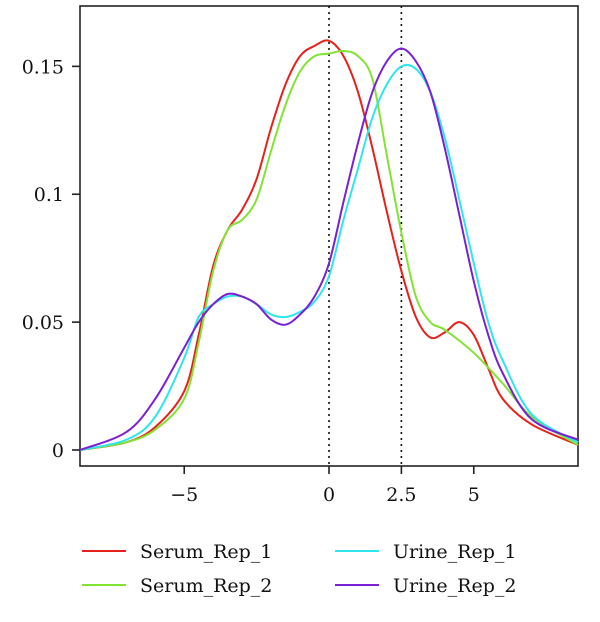 The width and height of the screenshot is (600, 622). What do you see at coordinates (474, 495) in the screenshot?
I see `x-tick-label-3: 5` at bounding box center [474, 495].